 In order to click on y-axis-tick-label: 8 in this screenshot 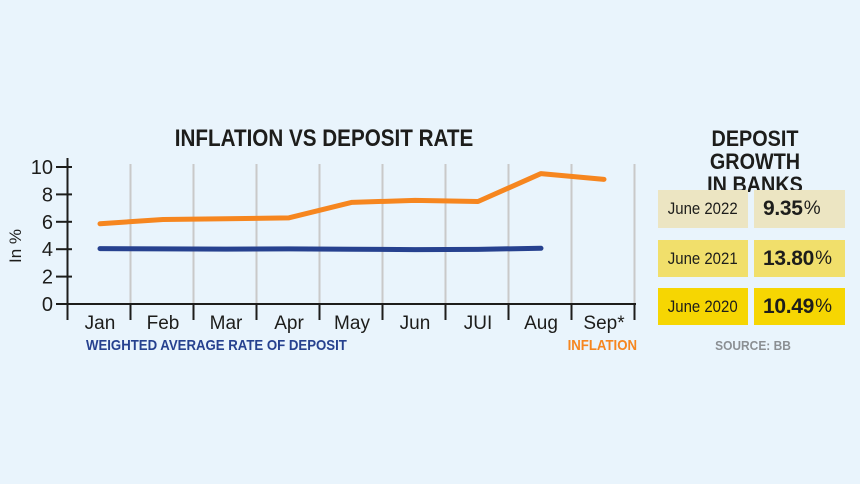, I will do `click(47, 195)`.